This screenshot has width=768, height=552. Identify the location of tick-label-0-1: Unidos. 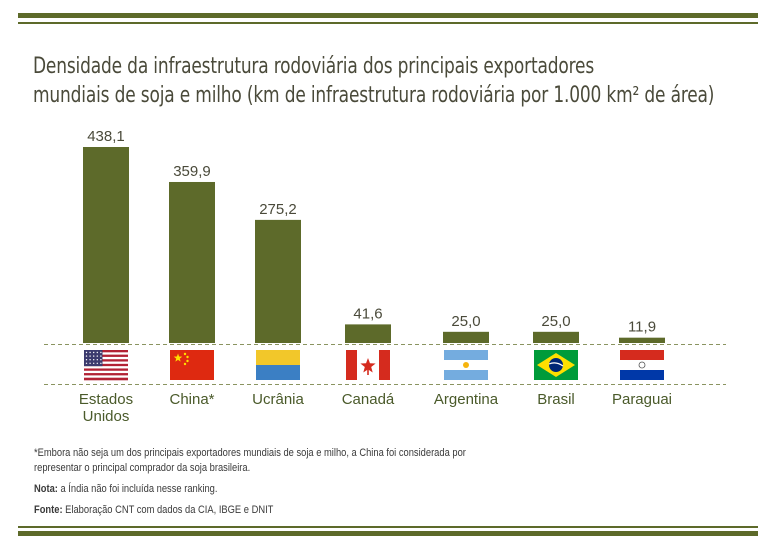
(106, 416).